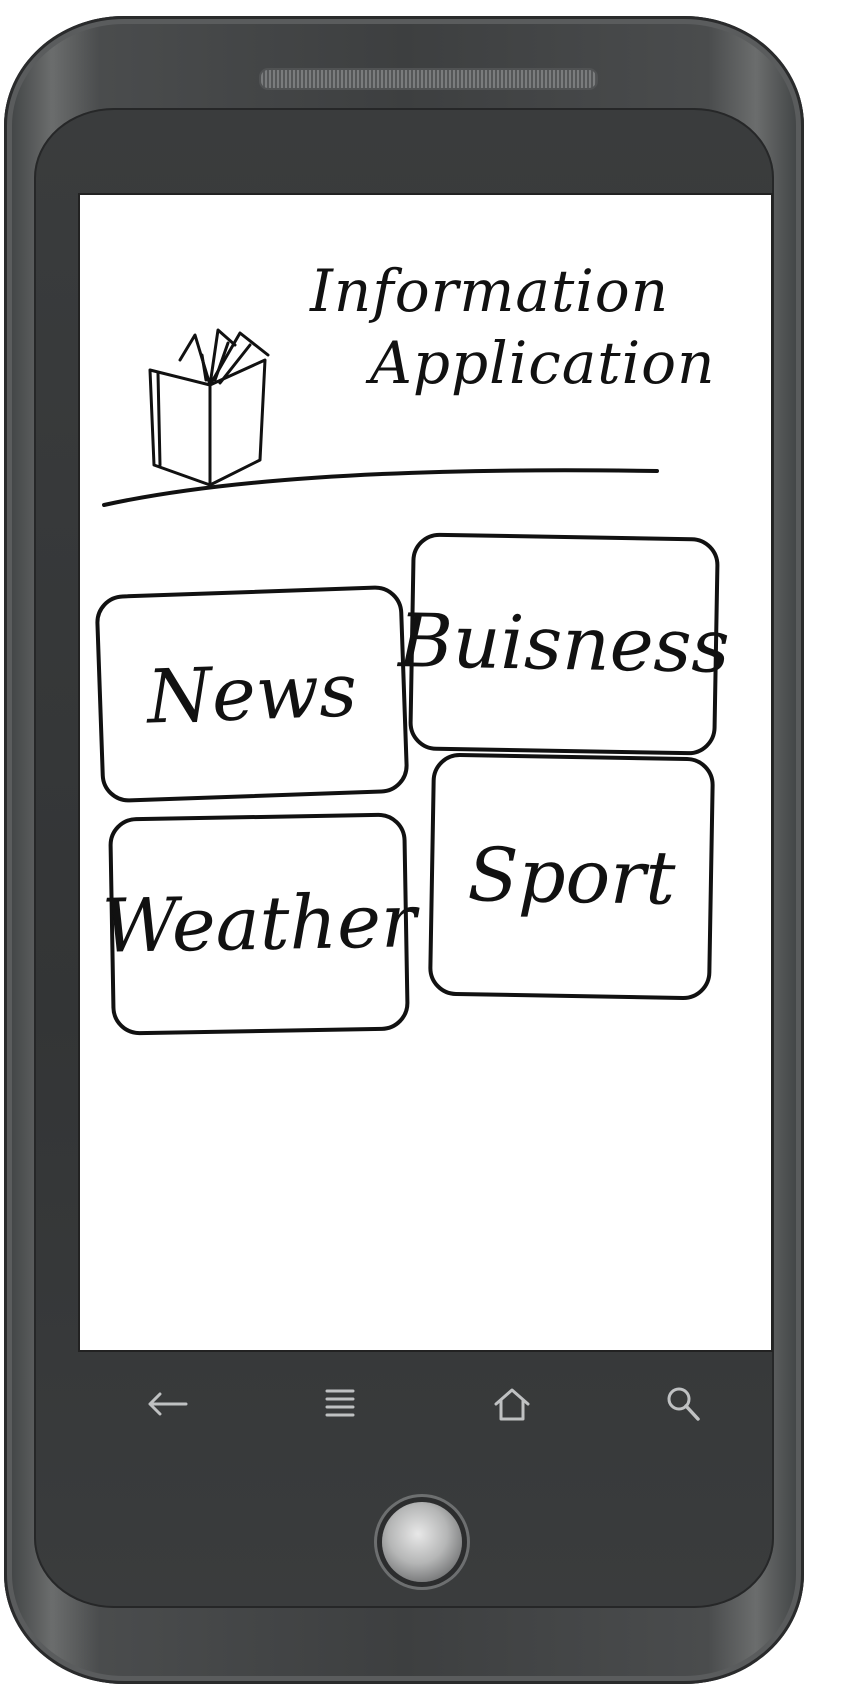 This screenshot has width=847, height=1693. I want to click on menu-button, so click(340, 1404).